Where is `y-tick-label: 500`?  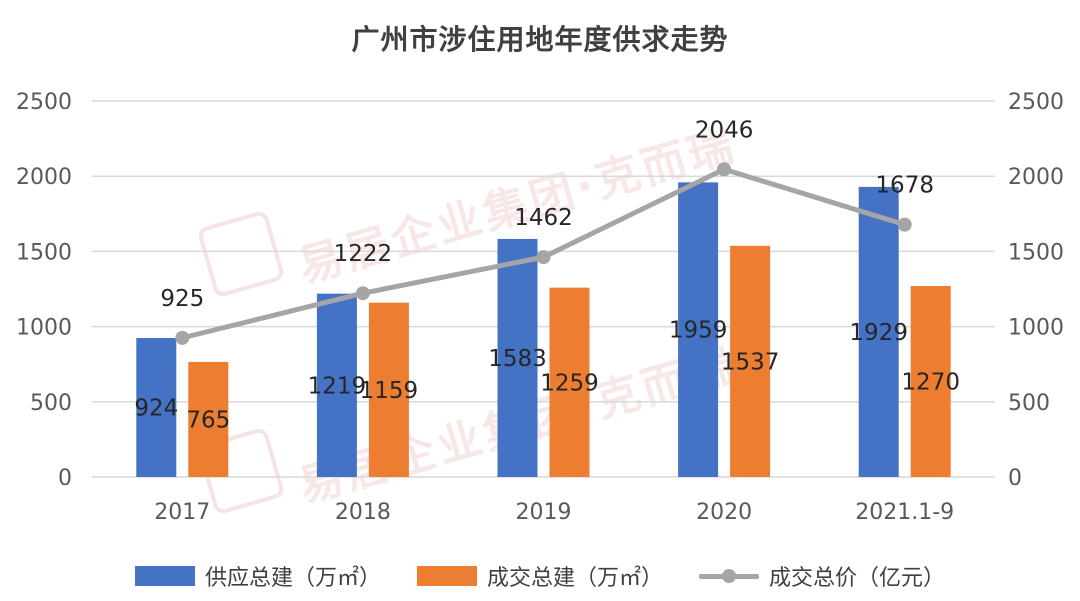
y-tick-label: 500 is located at coordinates (51, 403).